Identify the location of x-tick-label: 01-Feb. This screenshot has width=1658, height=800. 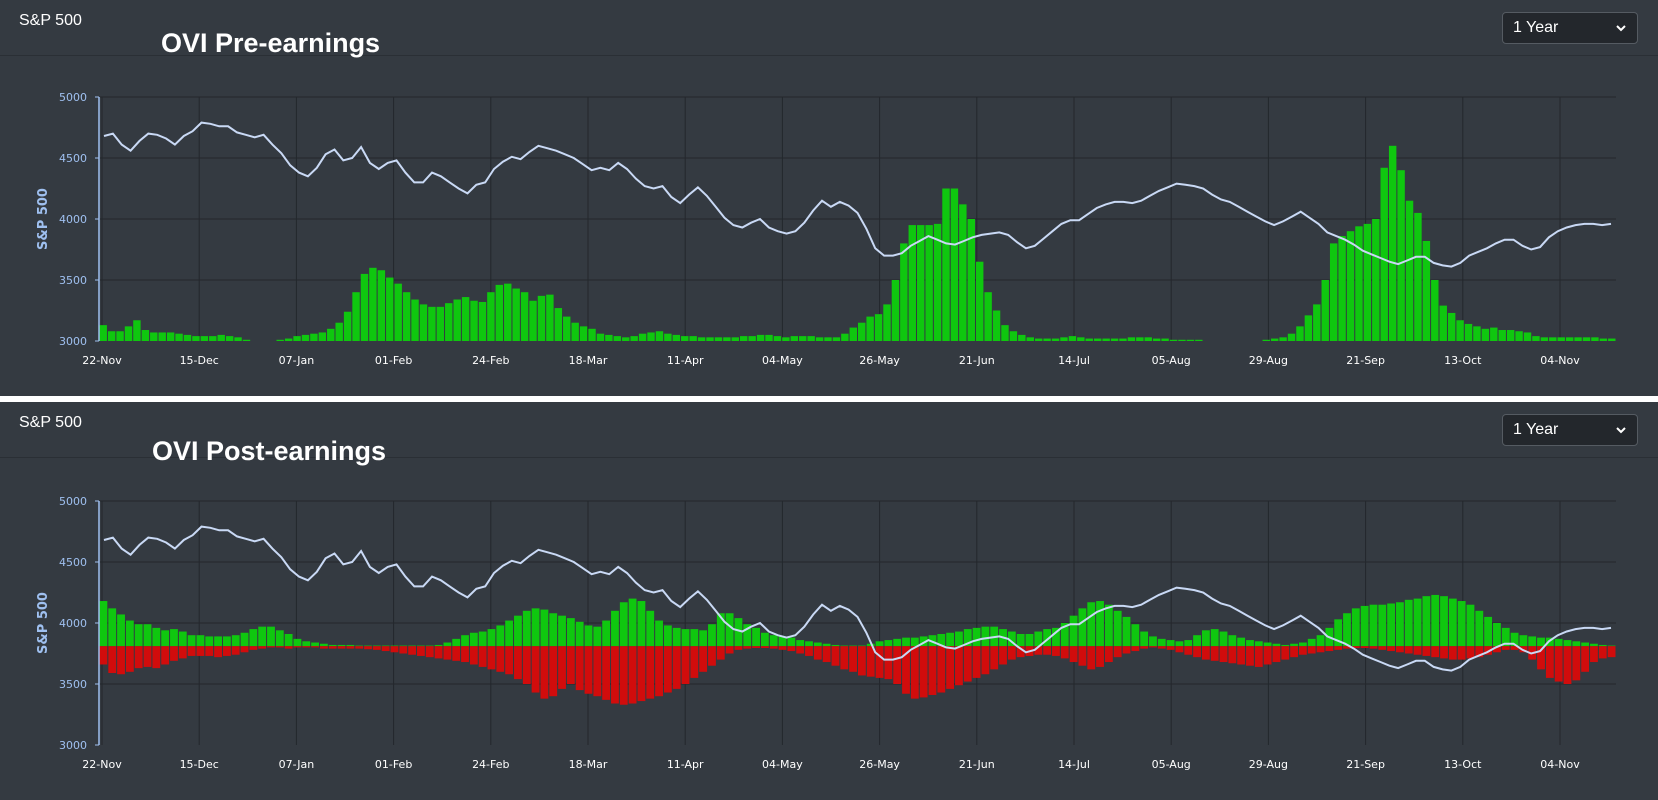
(393, 764).